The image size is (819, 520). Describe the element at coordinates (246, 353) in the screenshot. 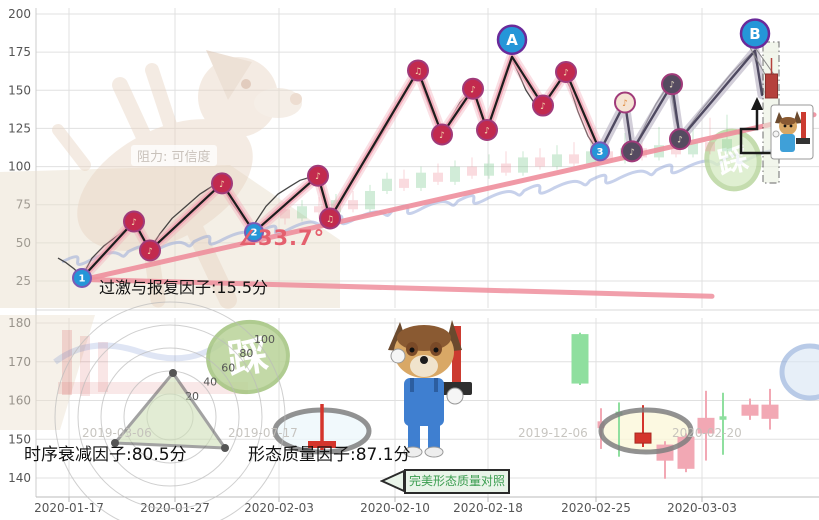

I see `svg-text: 80` at that location.